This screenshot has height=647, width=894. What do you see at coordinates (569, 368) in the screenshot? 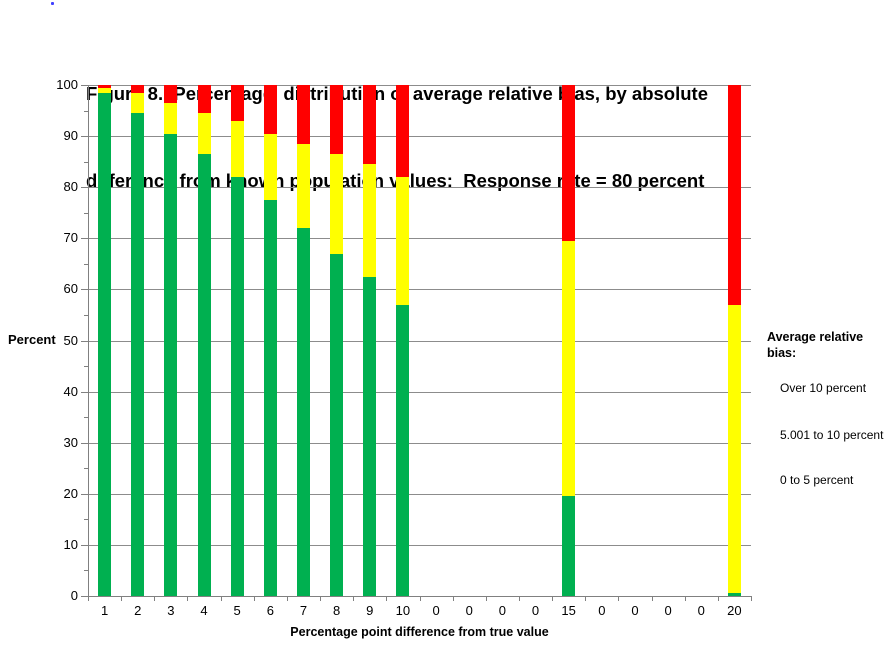
I see `bar-segment-5-001-to-10-percent-cat15` at bounding box center [569, 368].